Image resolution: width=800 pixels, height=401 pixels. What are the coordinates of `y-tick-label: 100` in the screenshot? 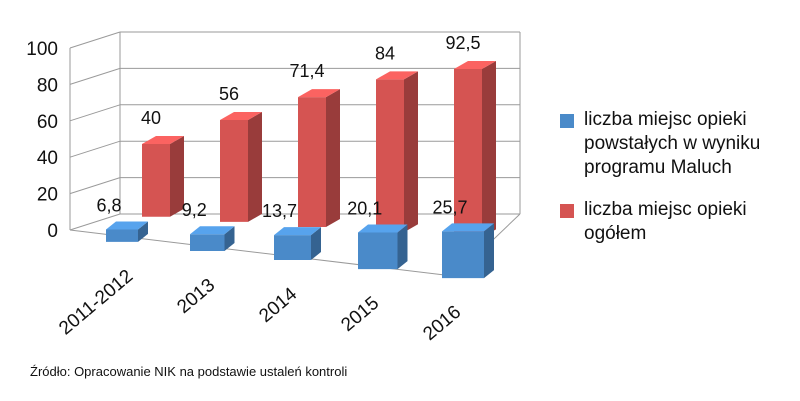 It's located at (42, 49).